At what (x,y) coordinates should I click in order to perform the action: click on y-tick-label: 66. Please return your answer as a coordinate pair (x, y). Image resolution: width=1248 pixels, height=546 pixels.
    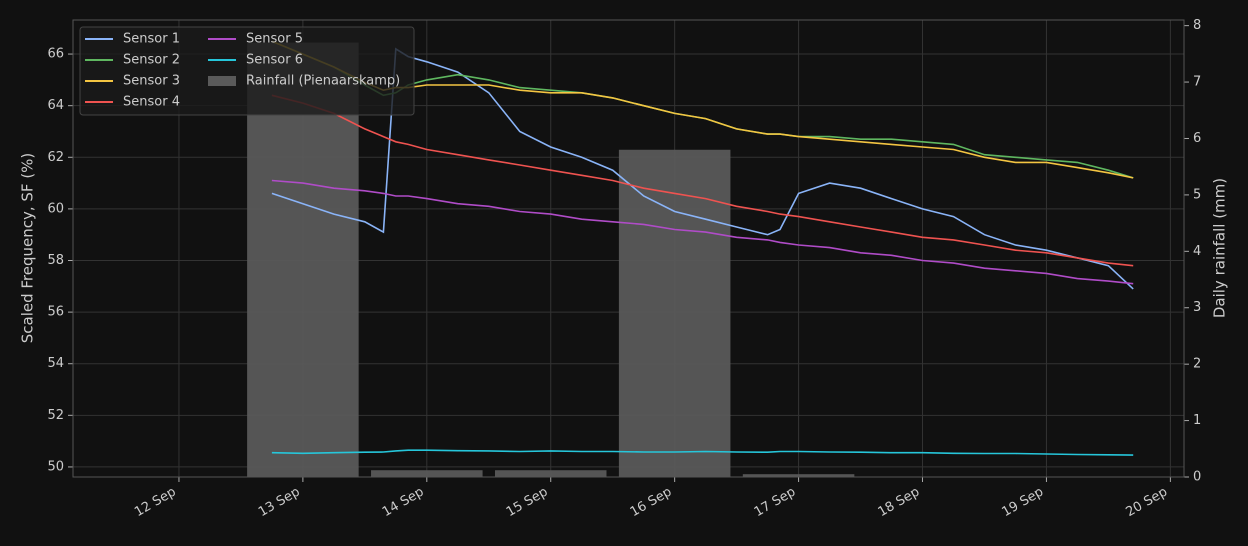
    Looking at the image, I should click on (55, 54).